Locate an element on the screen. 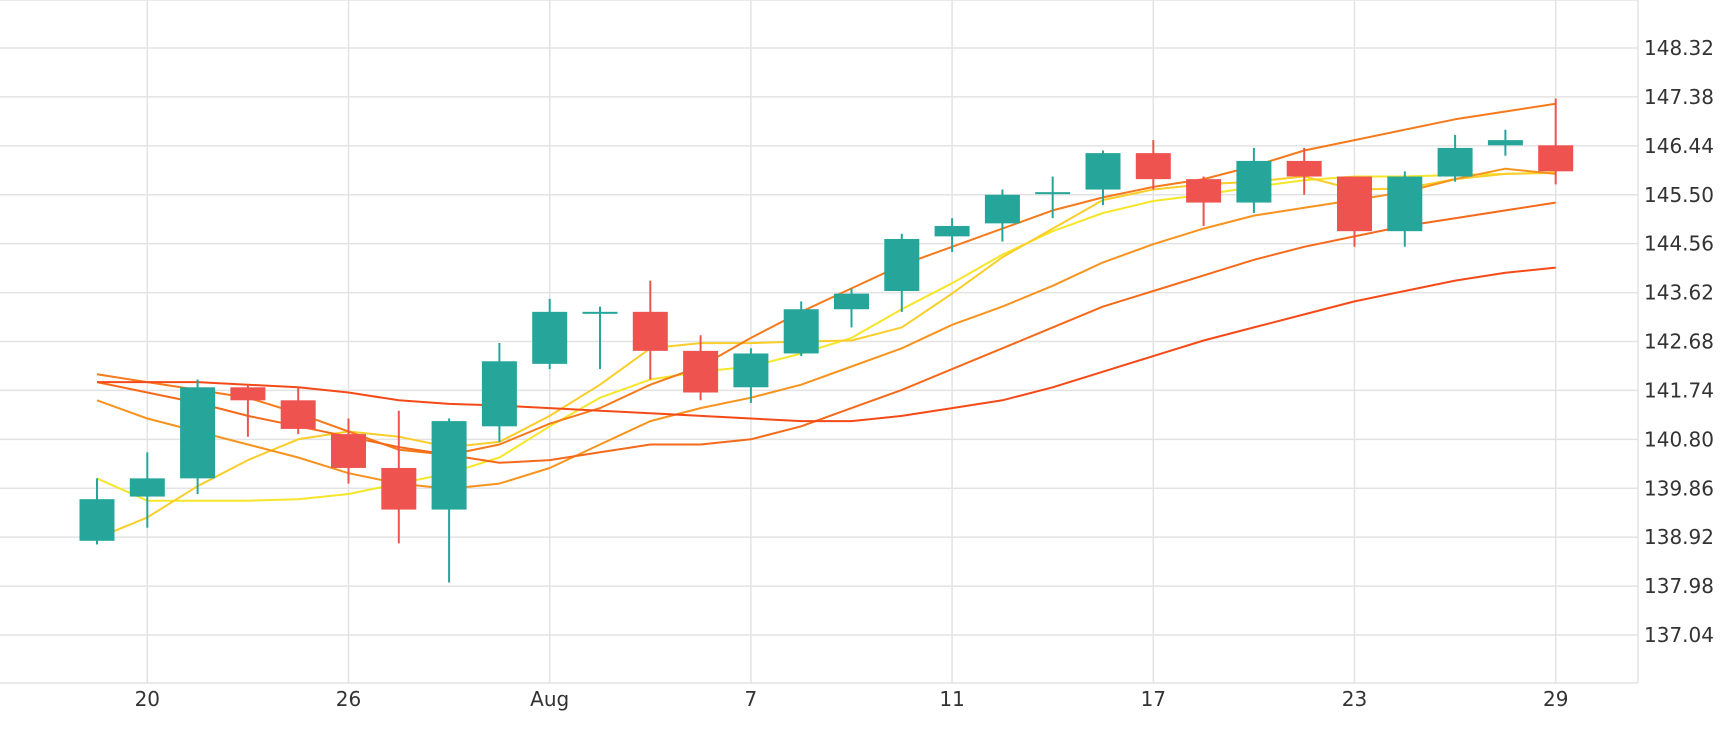 The width and height of the screenshot is (1730, 735). y-tick-label: 148.32 is located at coordinates (1679, 48).